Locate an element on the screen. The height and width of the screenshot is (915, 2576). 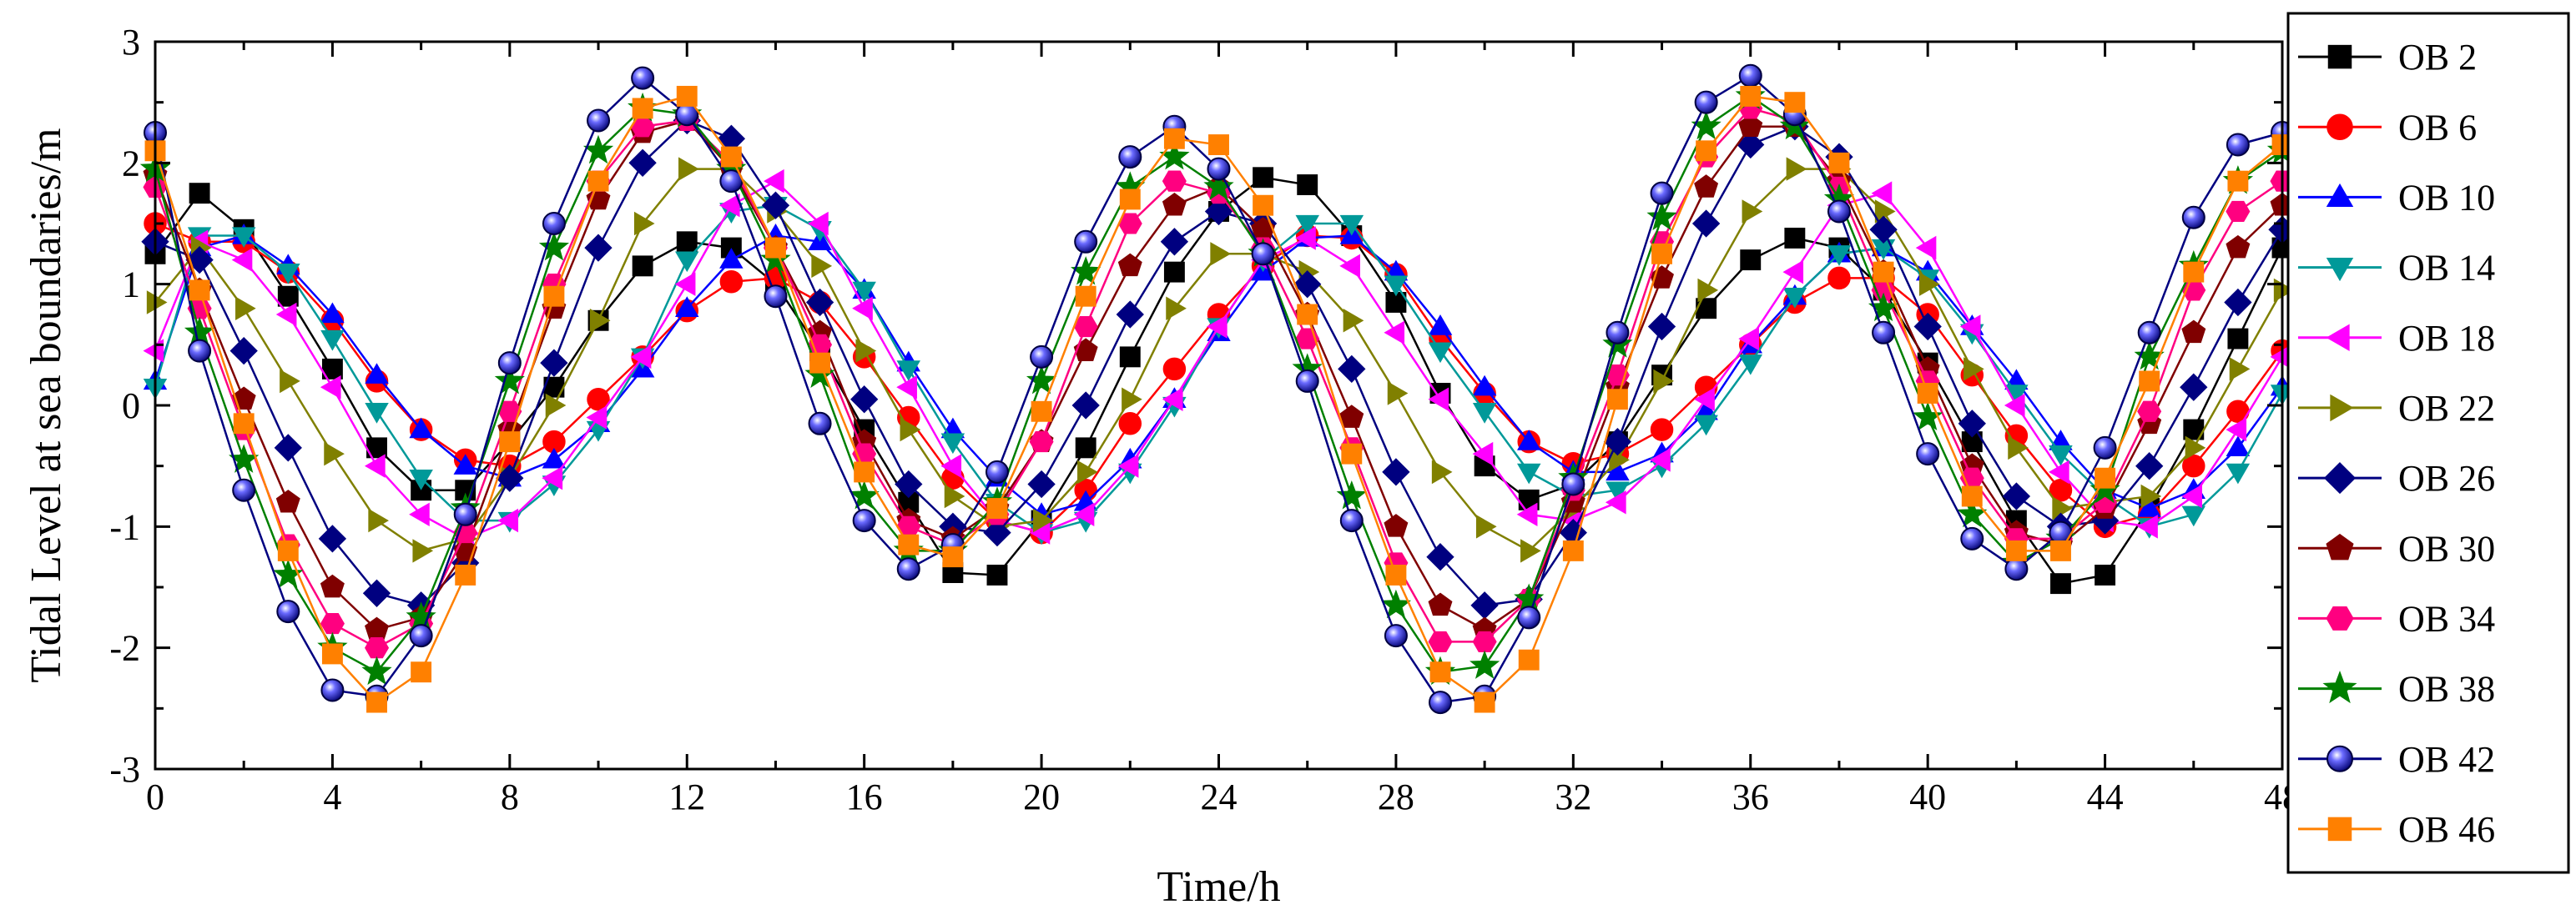
legend-entry: OB 2 is located at coordinates (2387, 58).